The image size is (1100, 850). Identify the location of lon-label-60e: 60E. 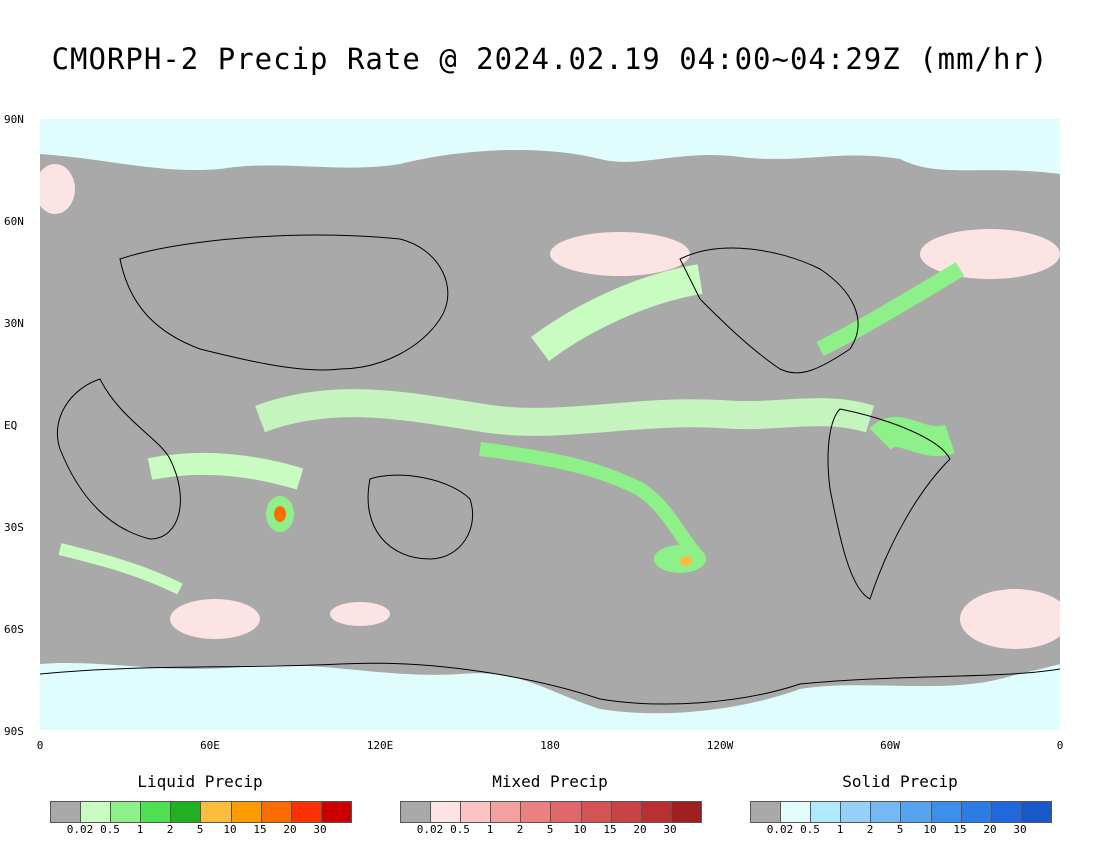
(210, 745).